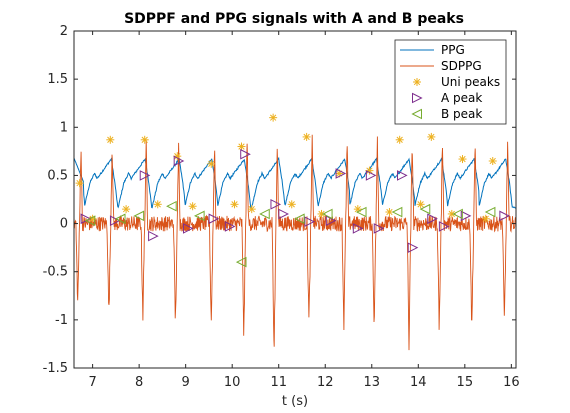 The width and height of the screenshot is (570, 413). I want to click on y-tick-label: 0.5, so click(57, 175).